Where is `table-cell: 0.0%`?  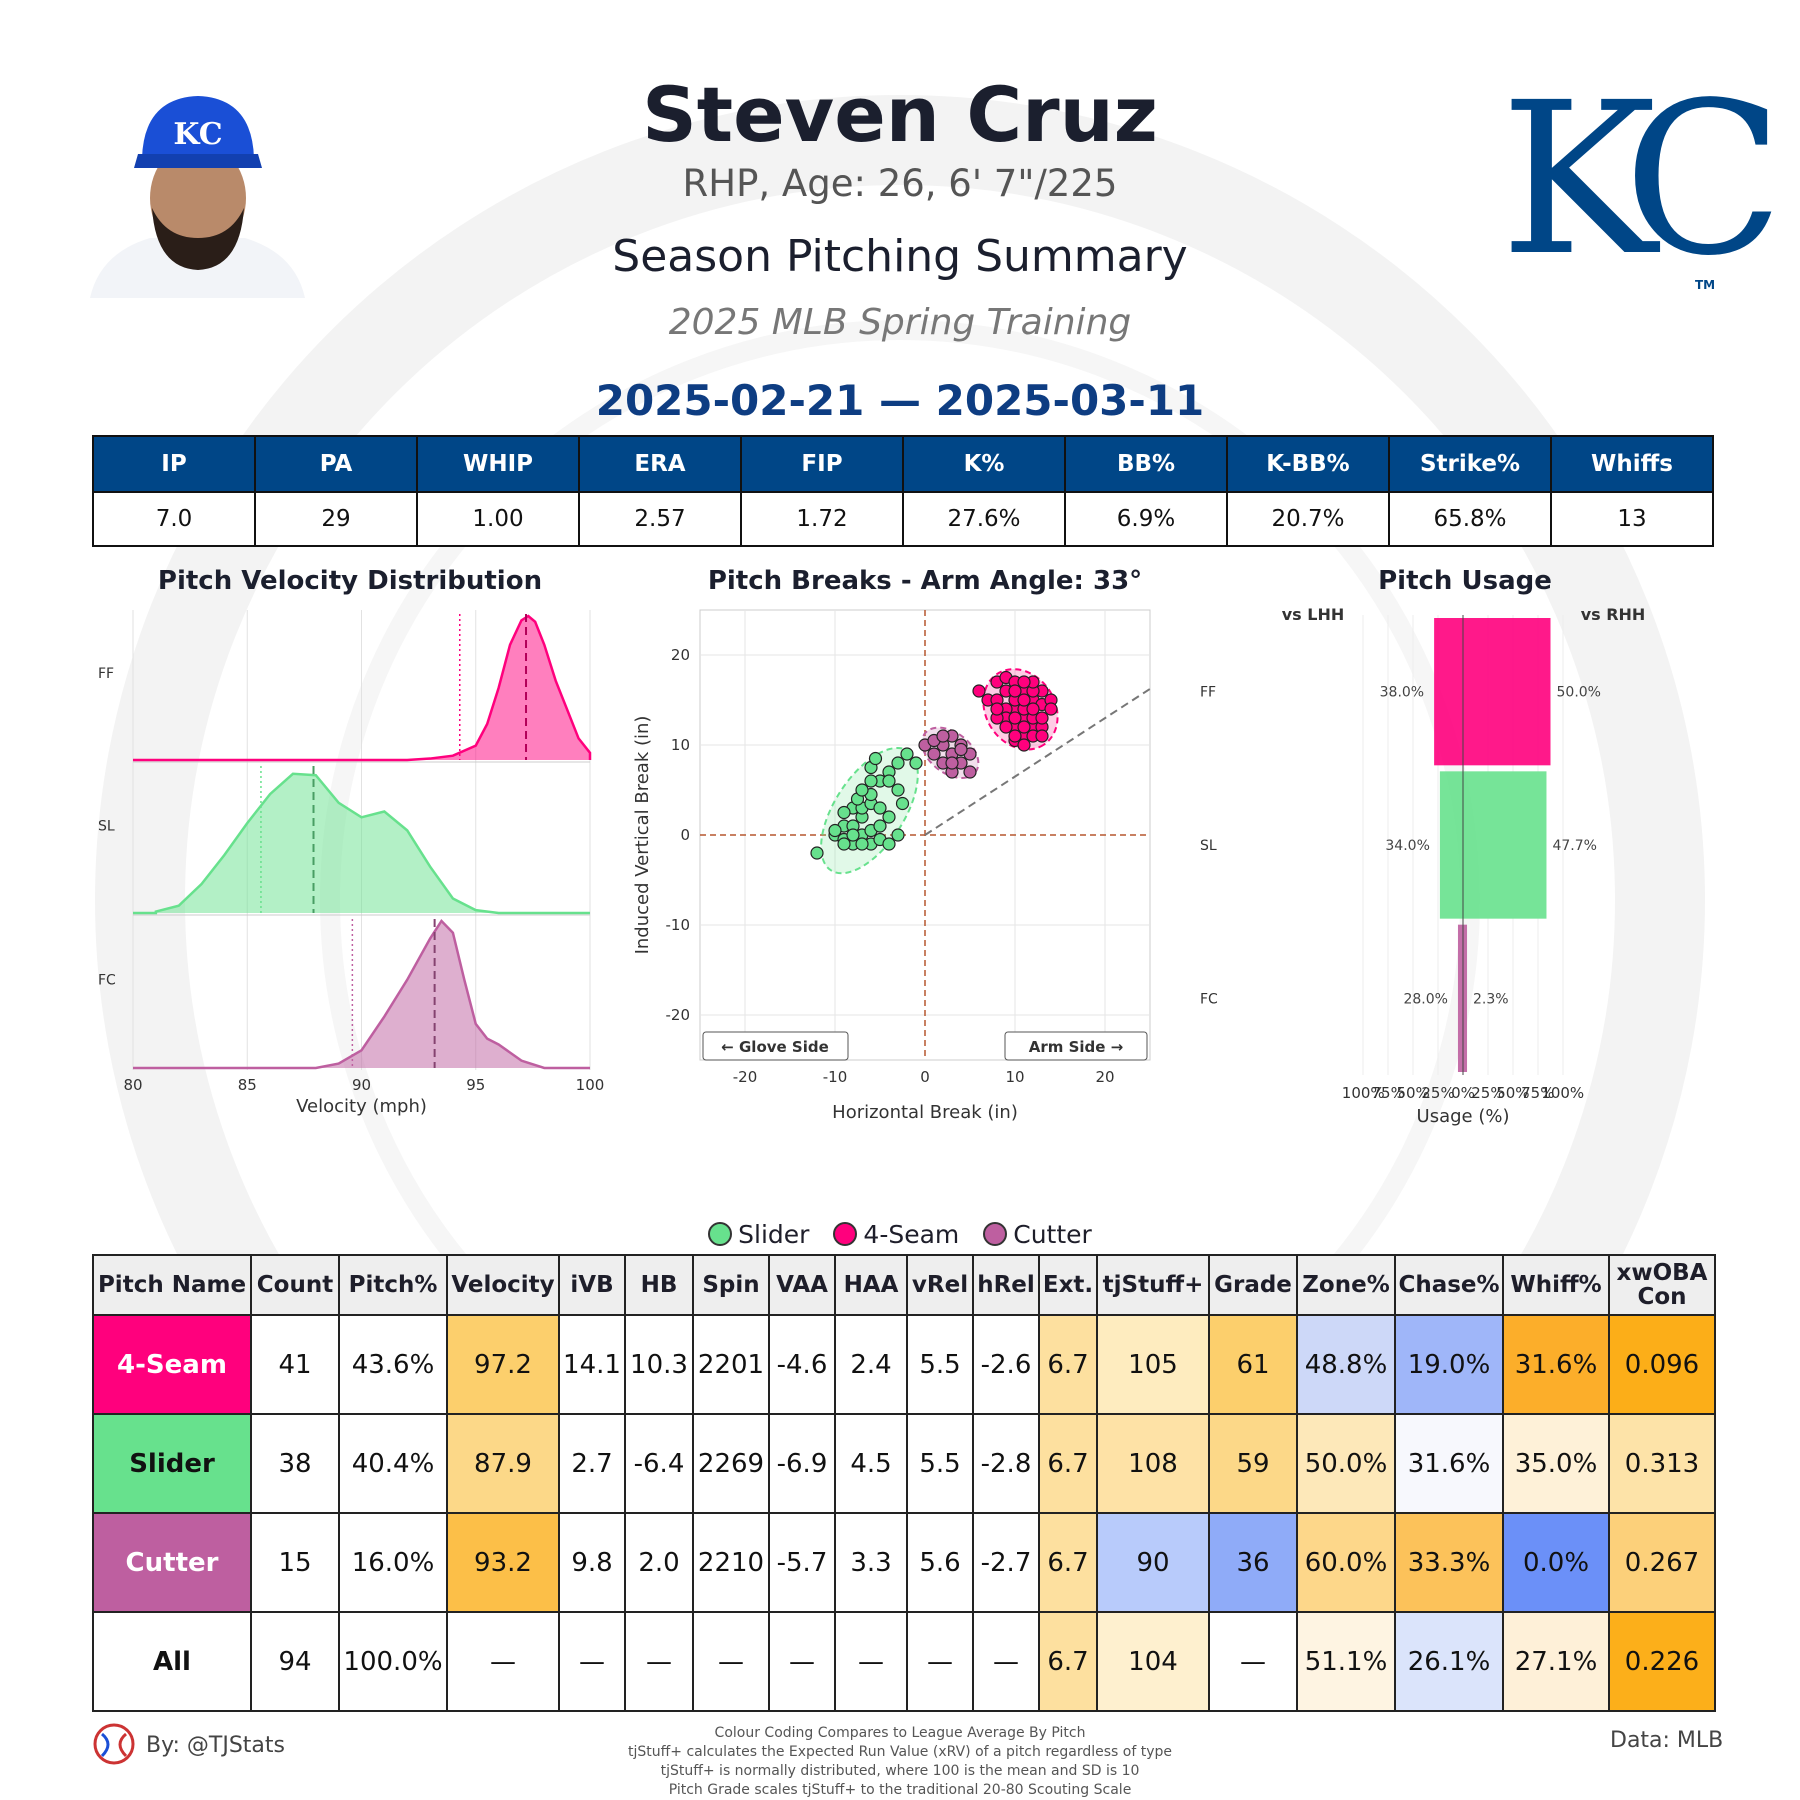
table-cell: 0.0% is located at coordinates (1556, 1562).